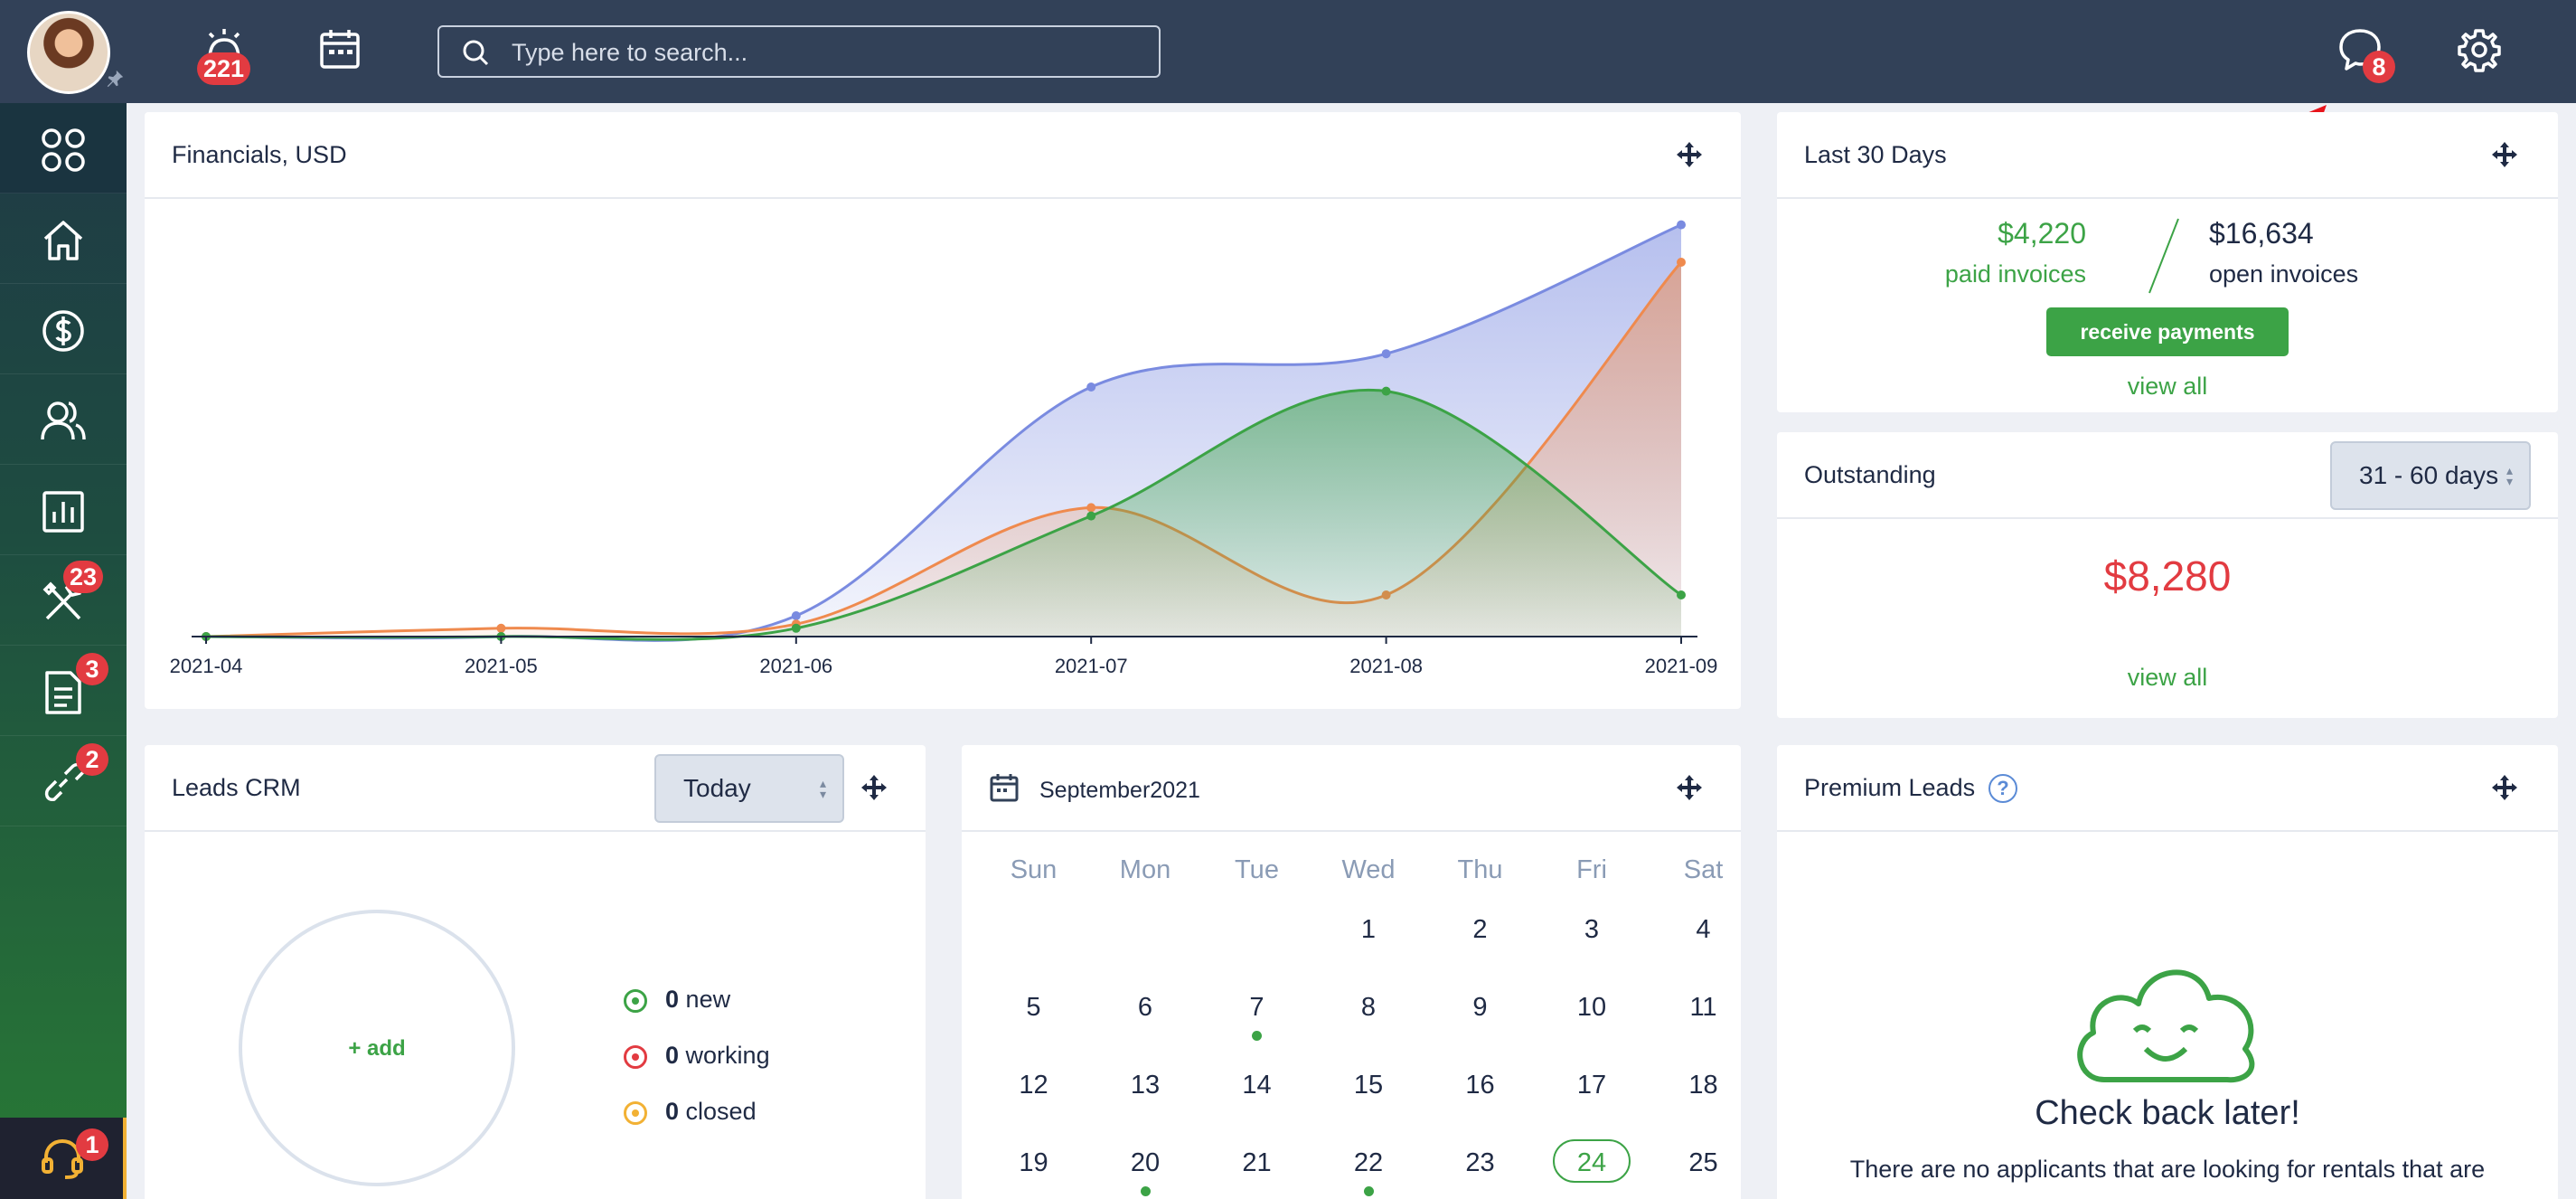 This screenshot has width=2576, height=1199. What do you see at coordinates (1146, 1162) in the screenshot?
I see `calendar-day: 20` at bounding box center [1146, 1162].